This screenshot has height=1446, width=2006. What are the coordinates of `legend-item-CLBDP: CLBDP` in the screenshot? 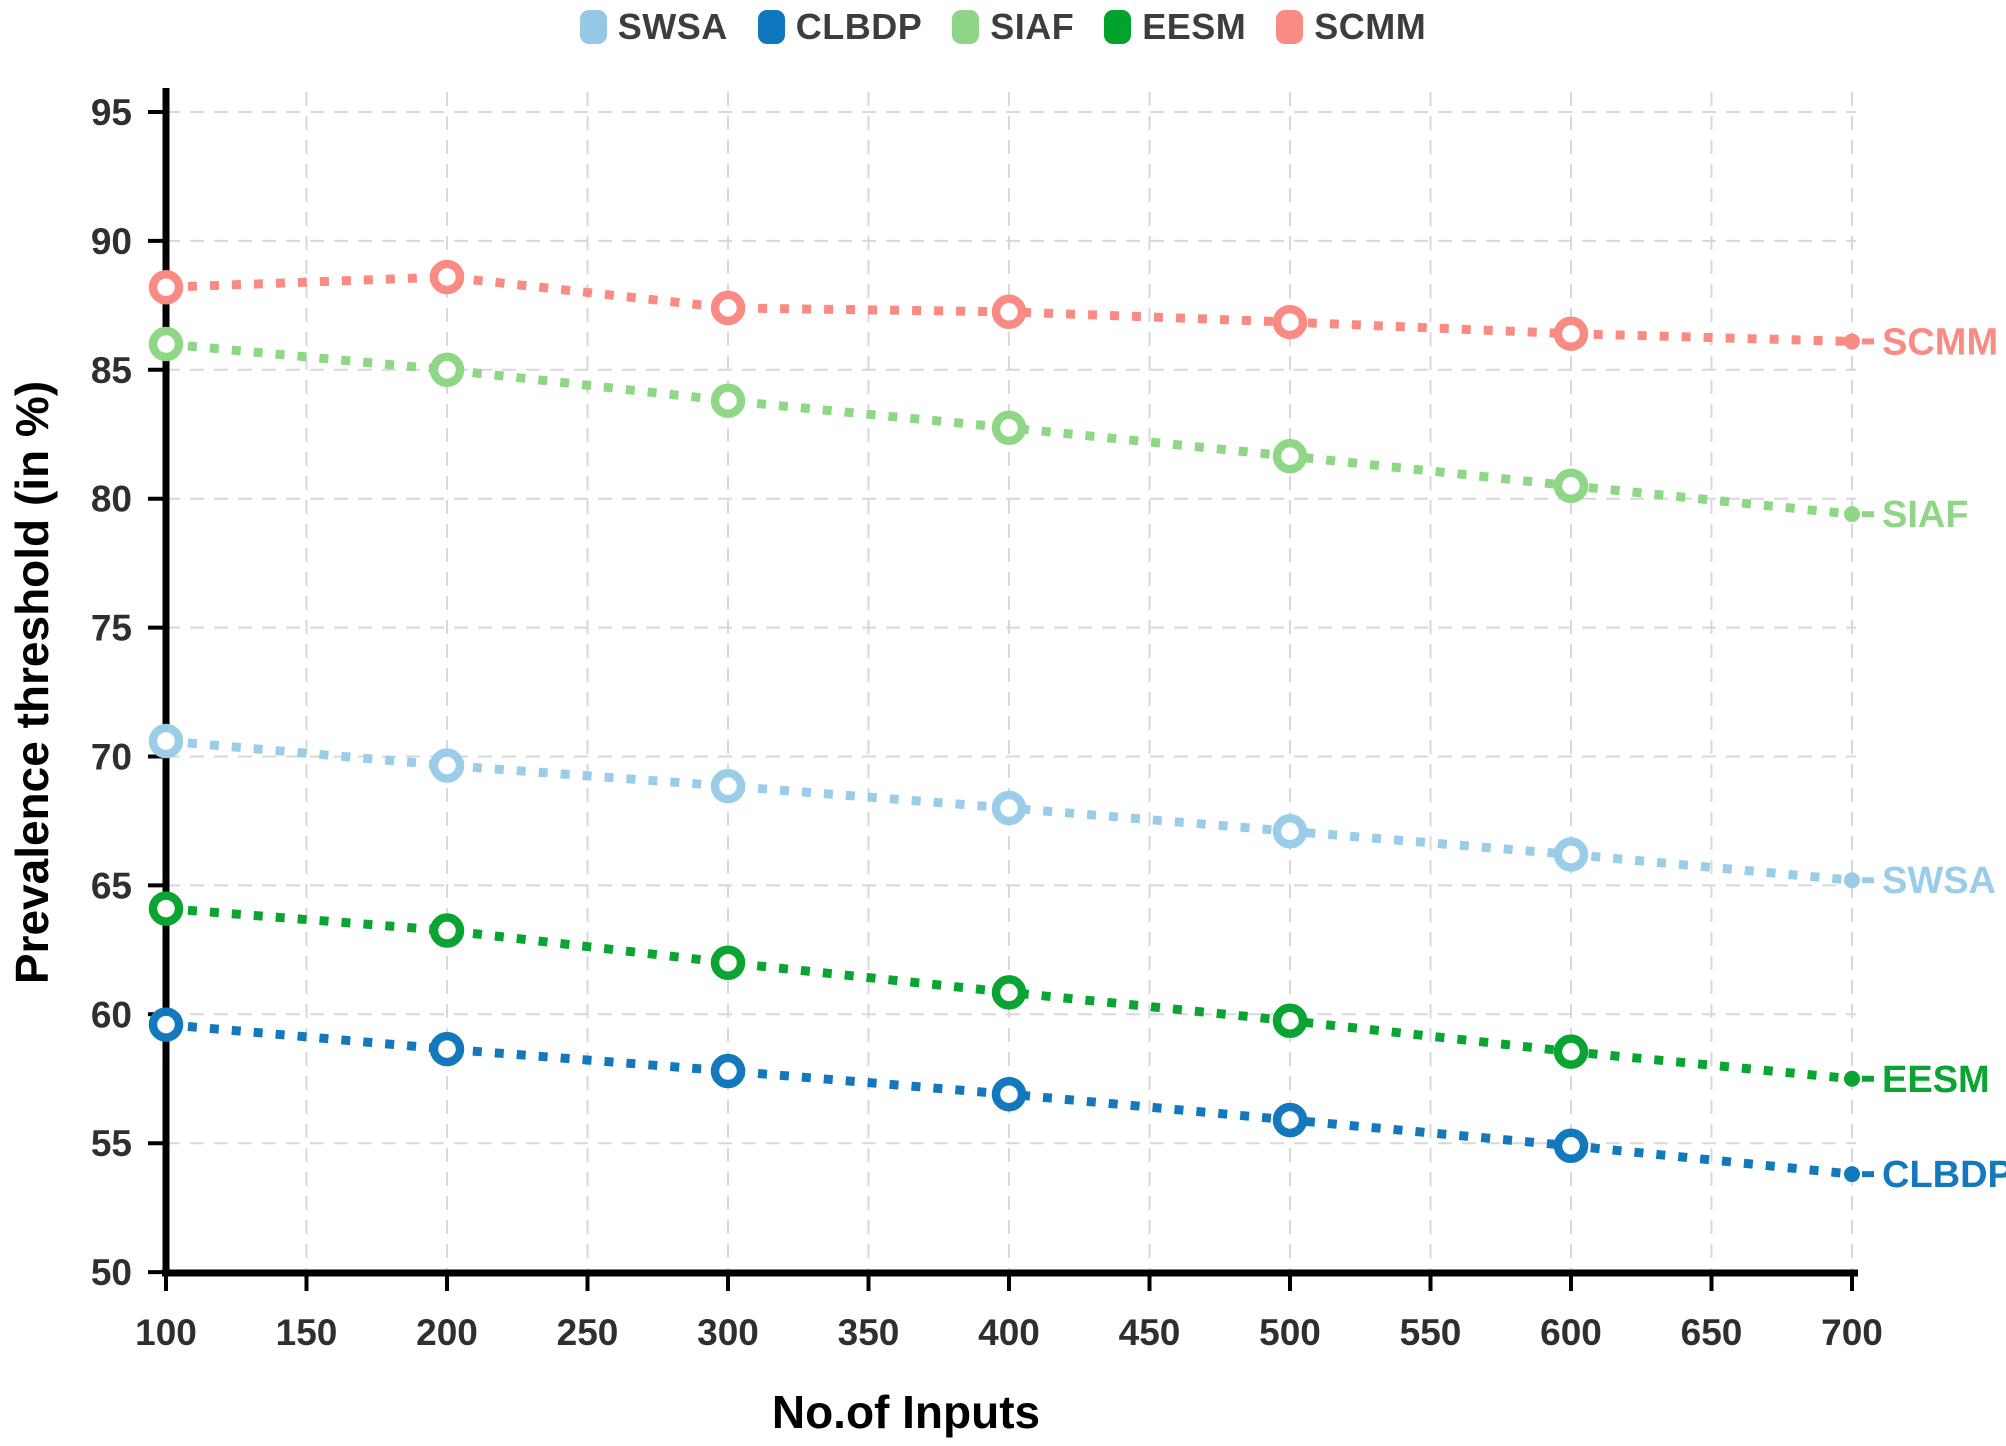 It's located at (840, 27).